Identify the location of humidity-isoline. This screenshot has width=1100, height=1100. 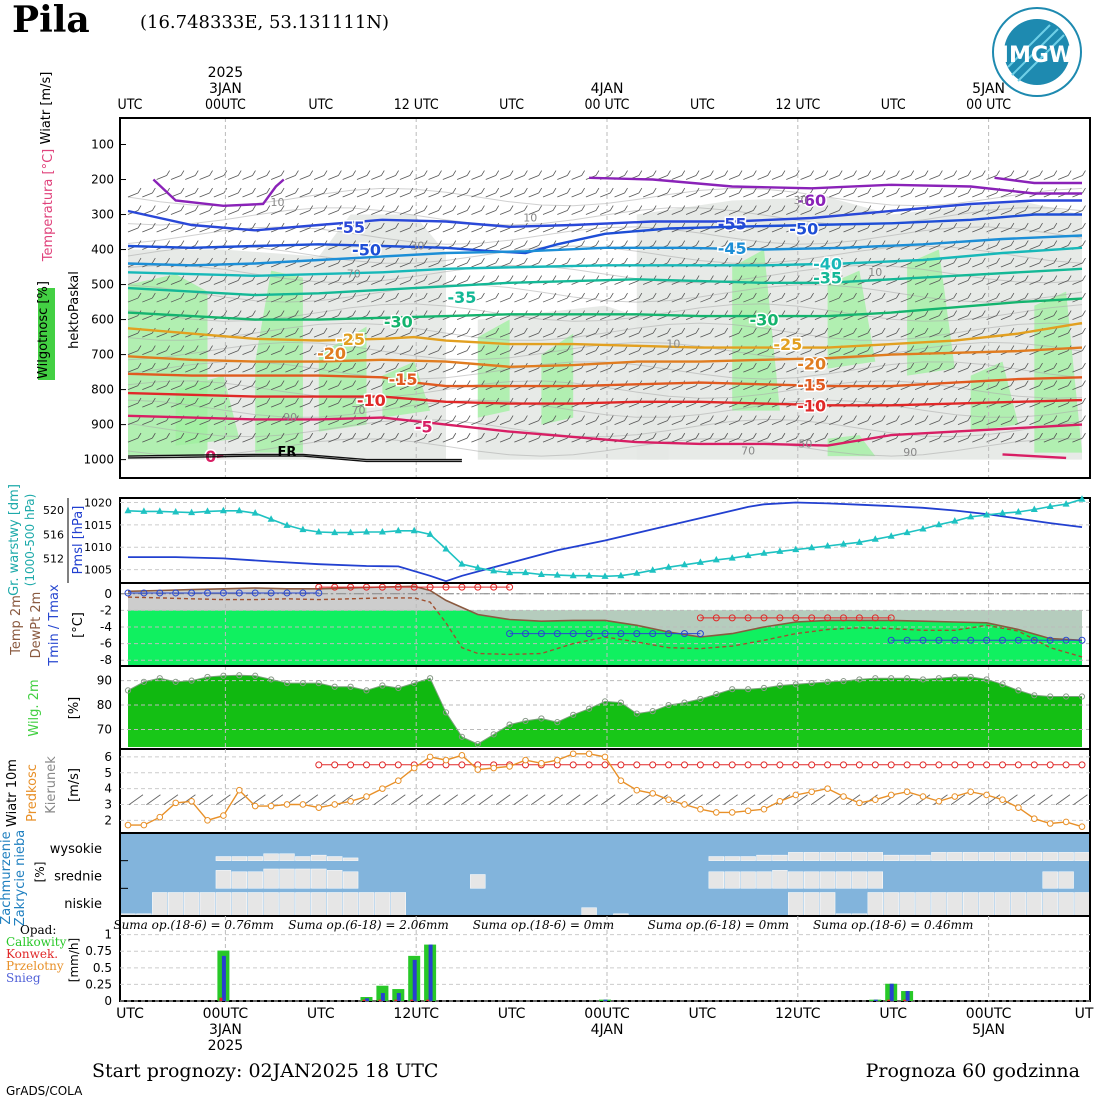
(605, 293).